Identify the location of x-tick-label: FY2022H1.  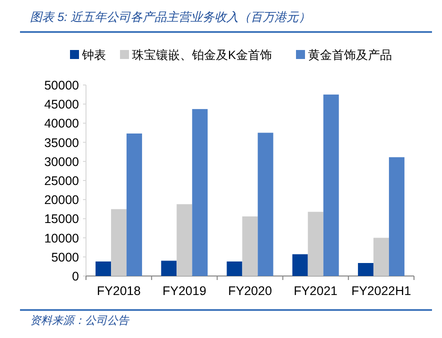
(381, 291).